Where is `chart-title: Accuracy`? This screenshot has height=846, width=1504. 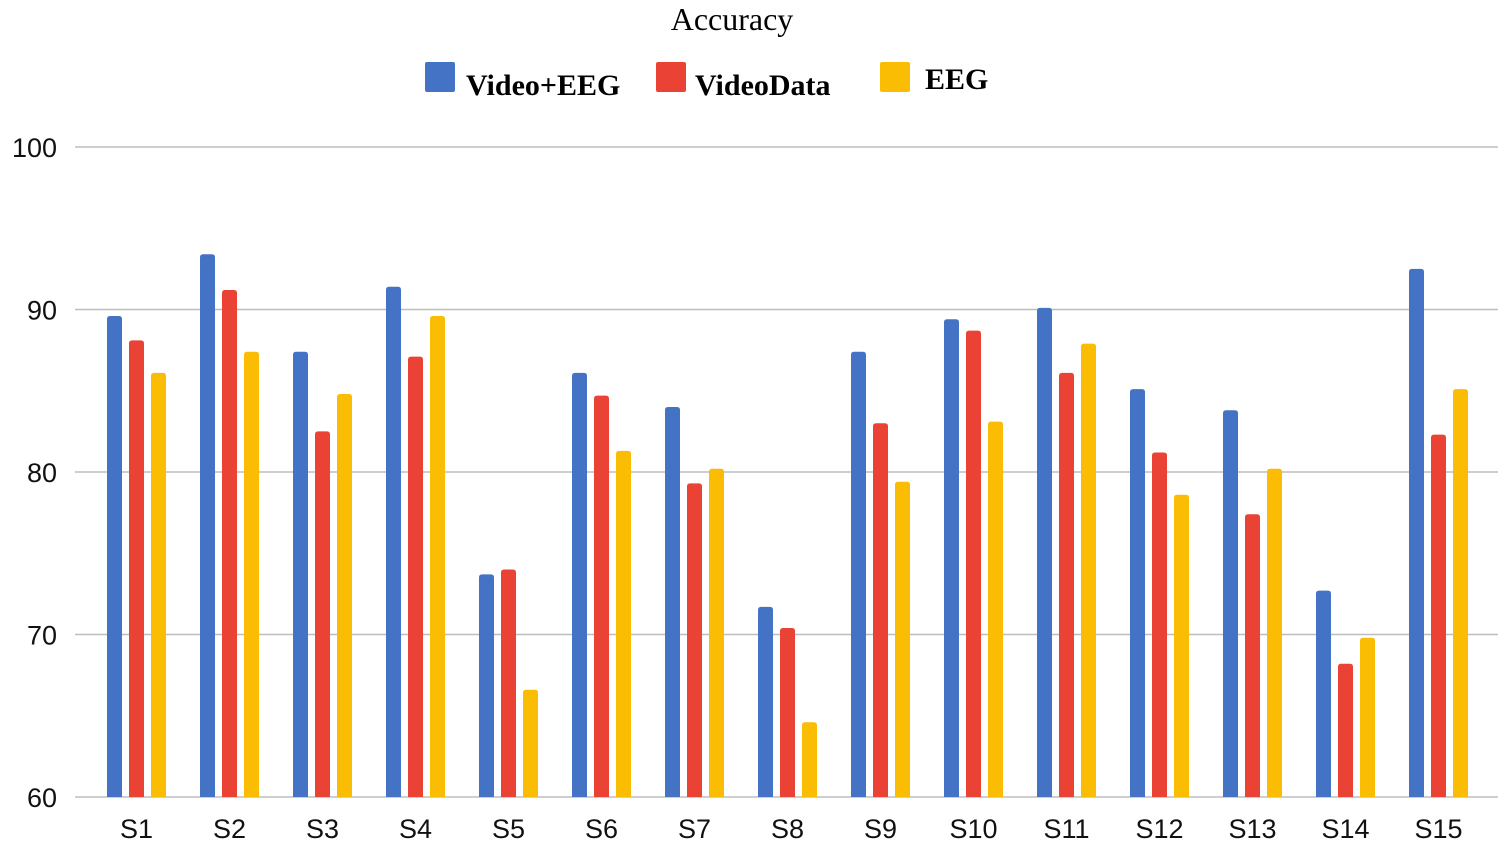 chart-title: Accuracy is located at coordinates (732, 19).